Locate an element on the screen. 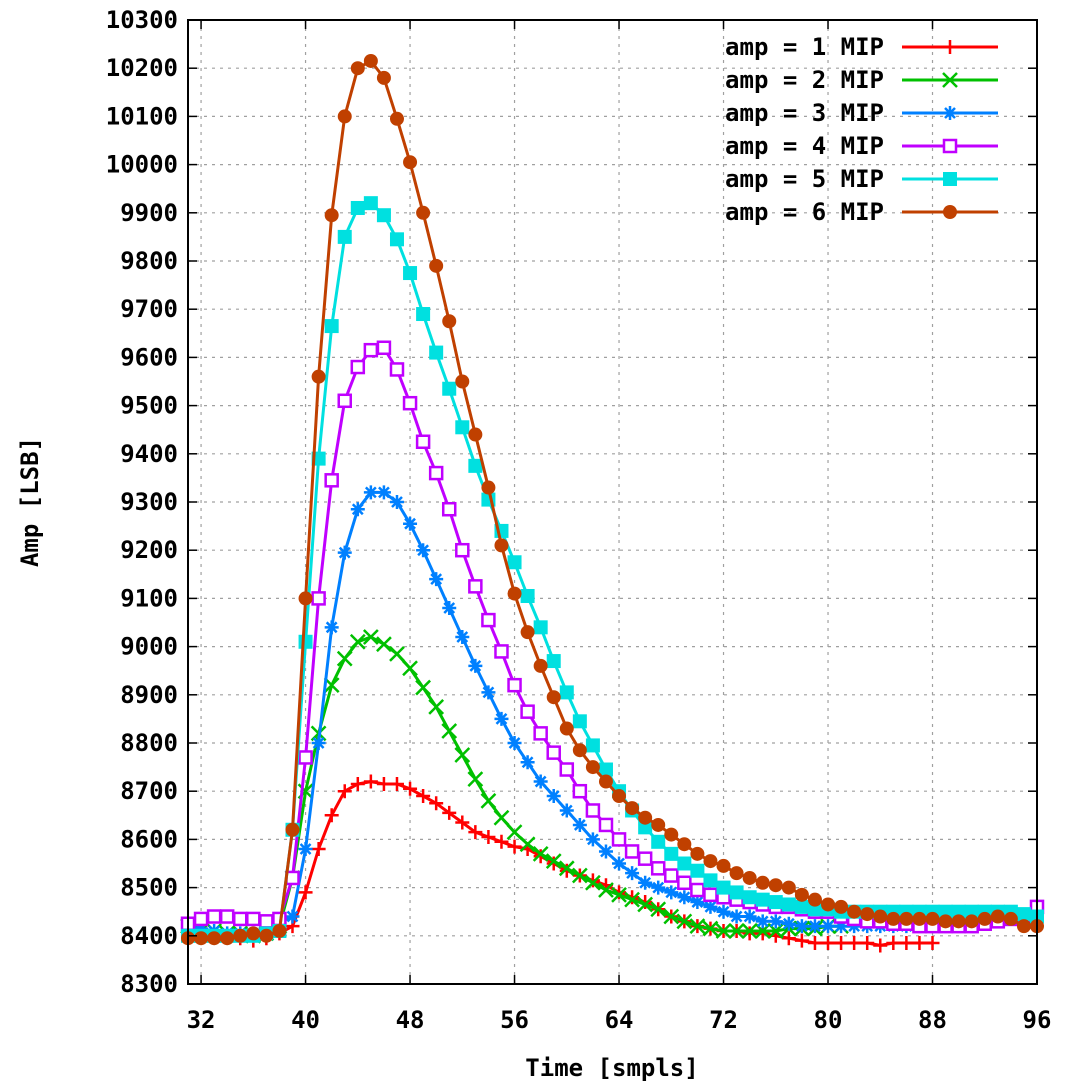  x-tick-label: 32 is located at coordinates (201, 1020).